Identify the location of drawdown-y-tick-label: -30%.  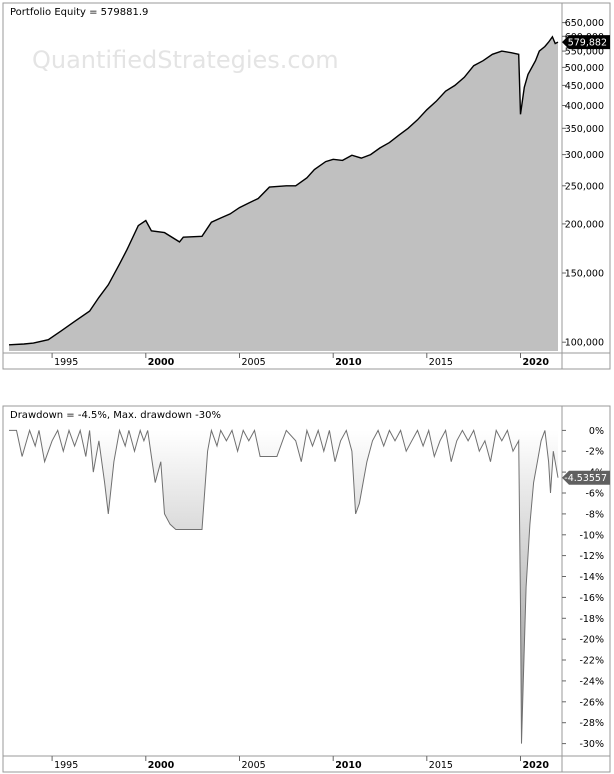
(591, 744).